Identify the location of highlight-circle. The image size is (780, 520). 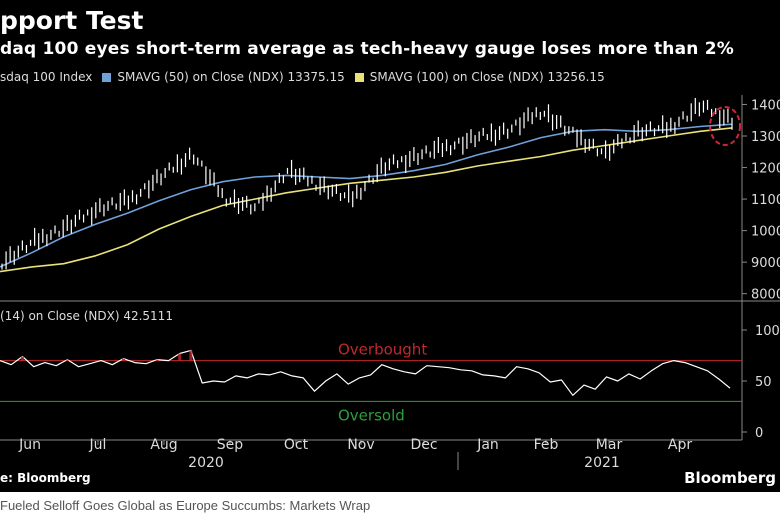
(725, 126).